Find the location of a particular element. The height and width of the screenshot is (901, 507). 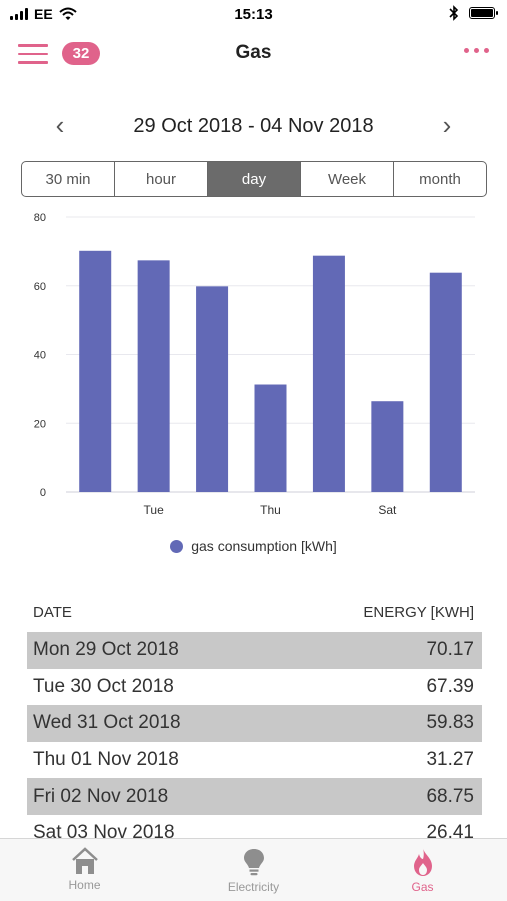

date-range-selector: ‹ 29 Oct 2018 - 04 Nov 2018 › is located at coordinates (253, 126).